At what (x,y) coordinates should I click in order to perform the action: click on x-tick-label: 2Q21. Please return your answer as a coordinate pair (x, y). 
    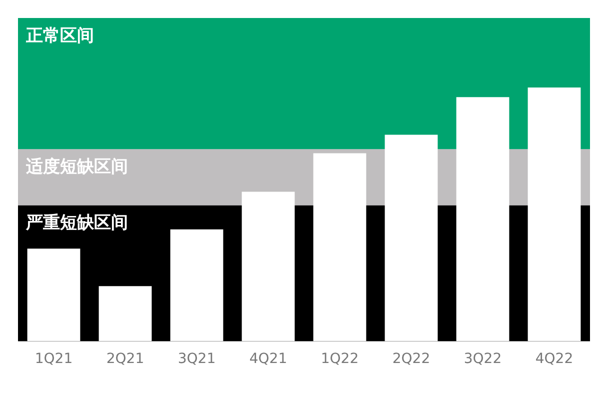
    Looking at the image, I should click on (125, 359).